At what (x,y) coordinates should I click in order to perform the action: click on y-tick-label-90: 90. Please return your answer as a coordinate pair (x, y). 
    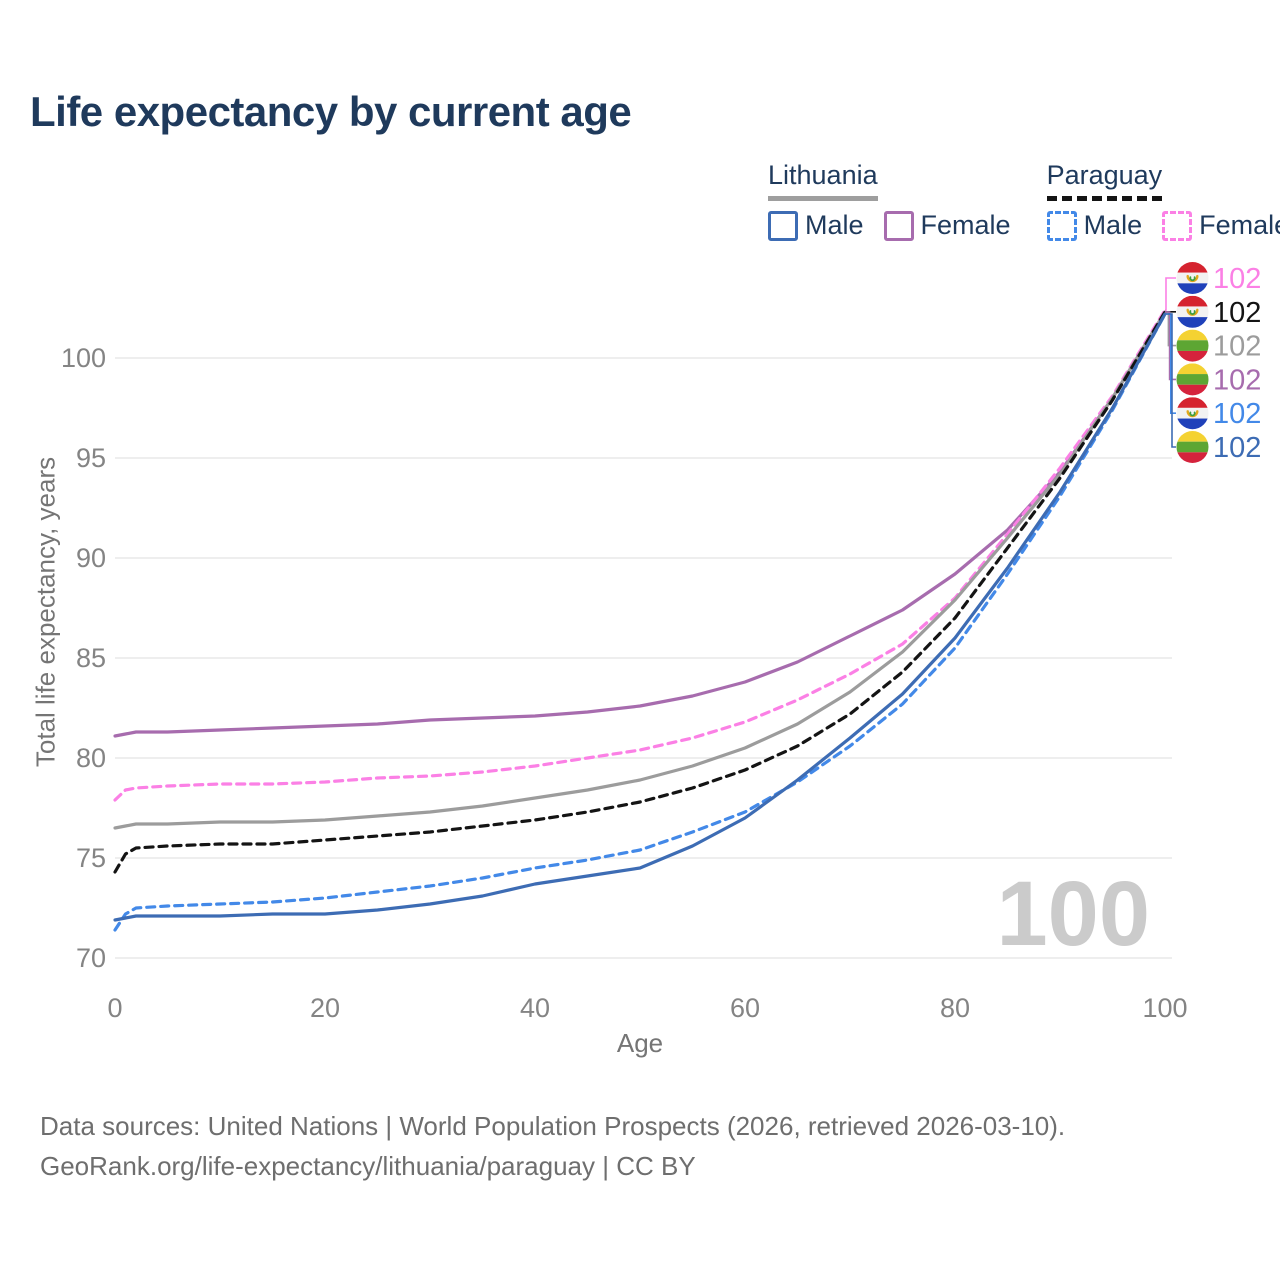
    Looking at the image, I should click on (91, 558).